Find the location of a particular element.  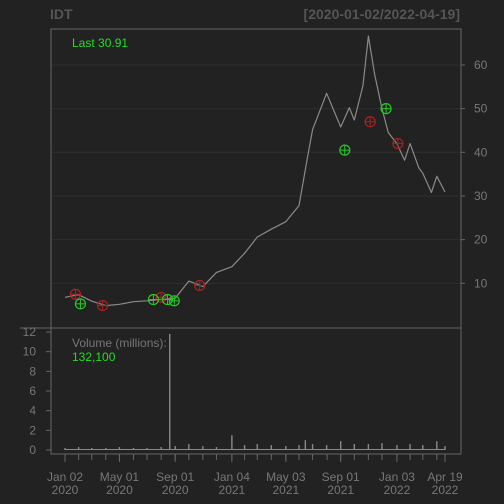

x-tick-label: Jan 03 is located at coordinates (397, 477).